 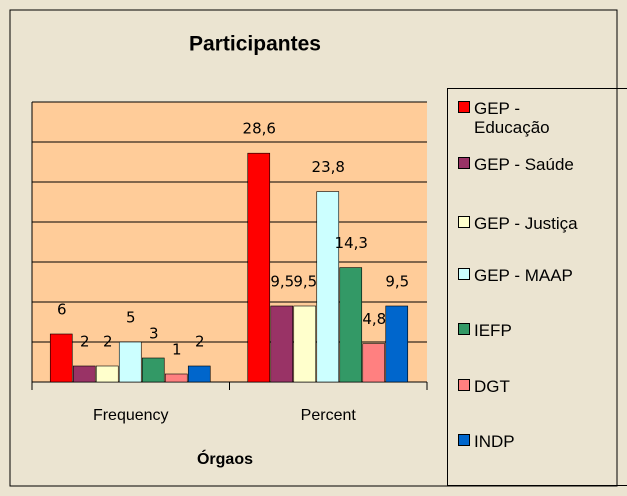 What do you see at coordinates (131, 318) in the screenshot?
I see `data-label: 5` at bounding box center [131, 318].